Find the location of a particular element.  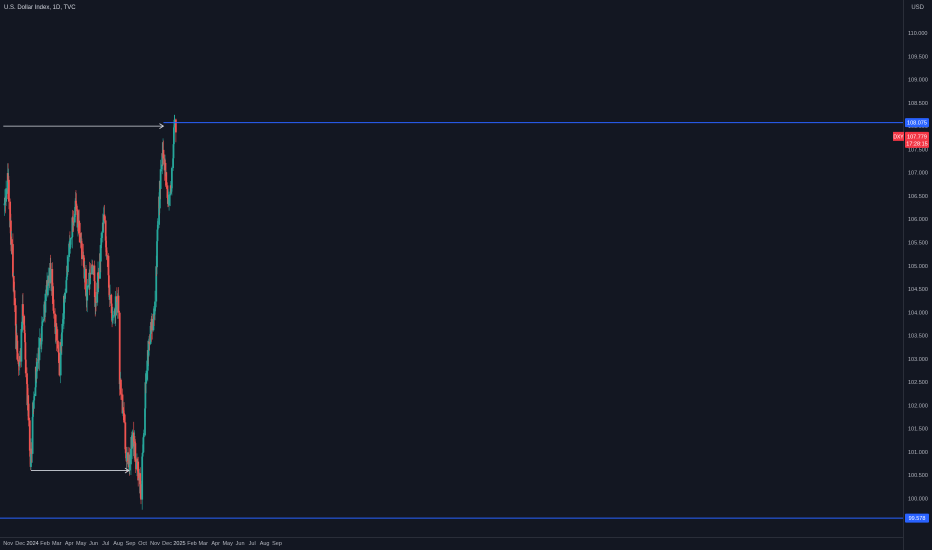

symbol-badge-label: DXY is located at coordinates (898, 137).